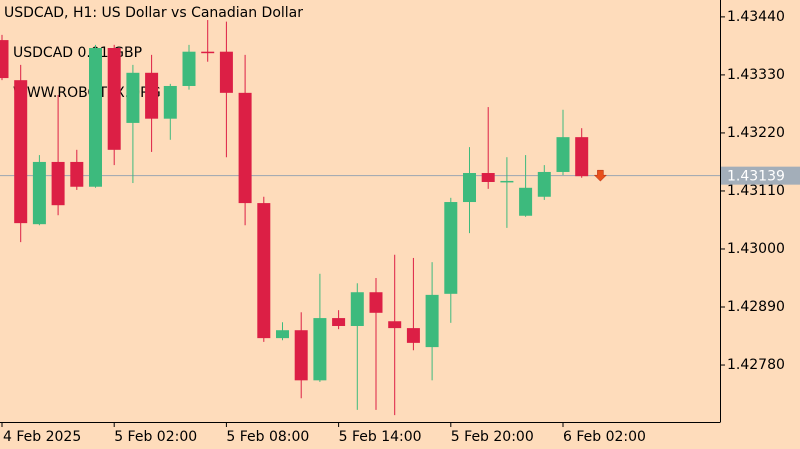  Describe the element at coordinates (604, 437) in the screenshot. I see `x-tick-label: 6 Feb 02:00` at that location.